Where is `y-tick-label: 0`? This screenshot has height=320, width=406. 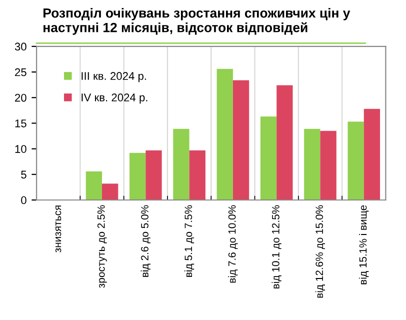 y-tick-label: 0 is located at coordinates (23, 200).